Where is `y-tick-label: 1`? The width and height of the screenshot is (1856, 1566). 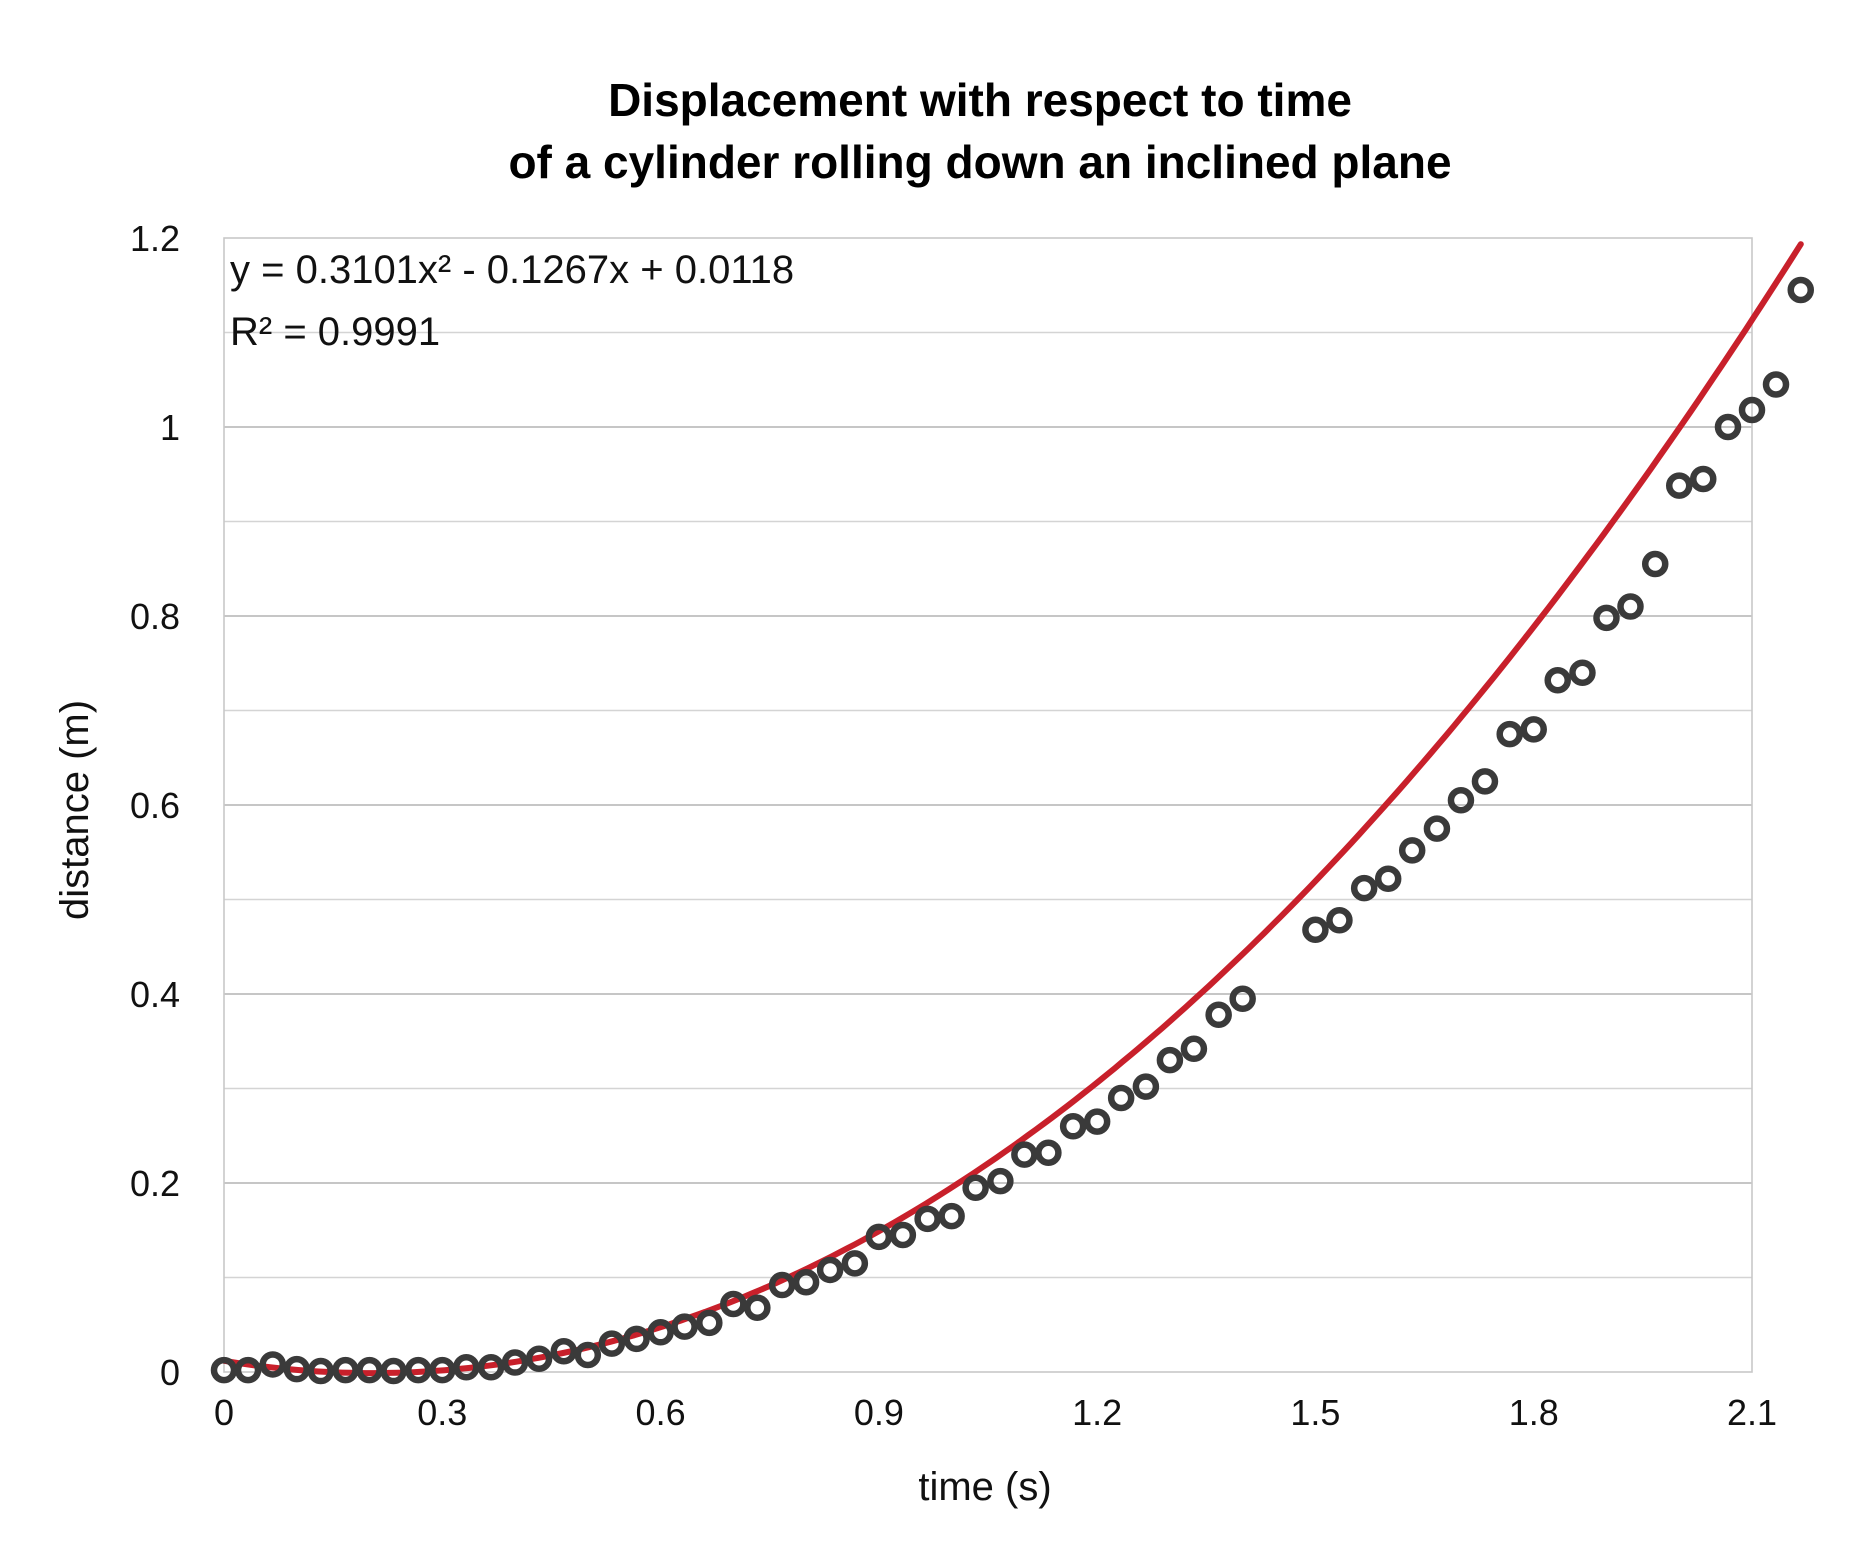 y-tick-label: 1 is located at coordinates (170, 427).